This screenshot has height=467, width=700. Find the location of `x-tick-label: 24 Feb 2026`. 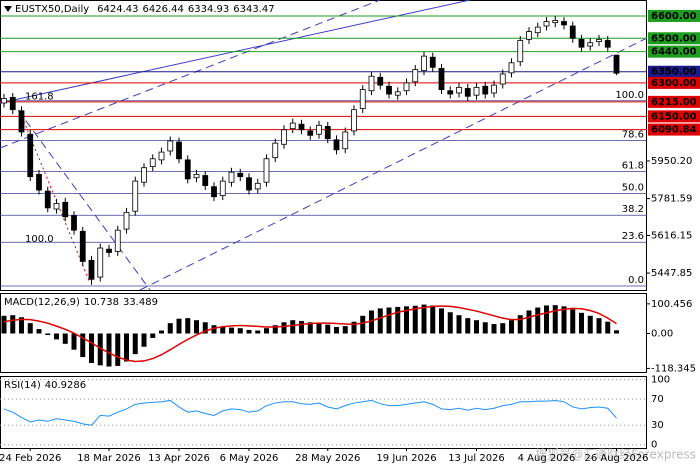

x-tick-label: 24 Feb 2026 is located at coordinates (30, 458).